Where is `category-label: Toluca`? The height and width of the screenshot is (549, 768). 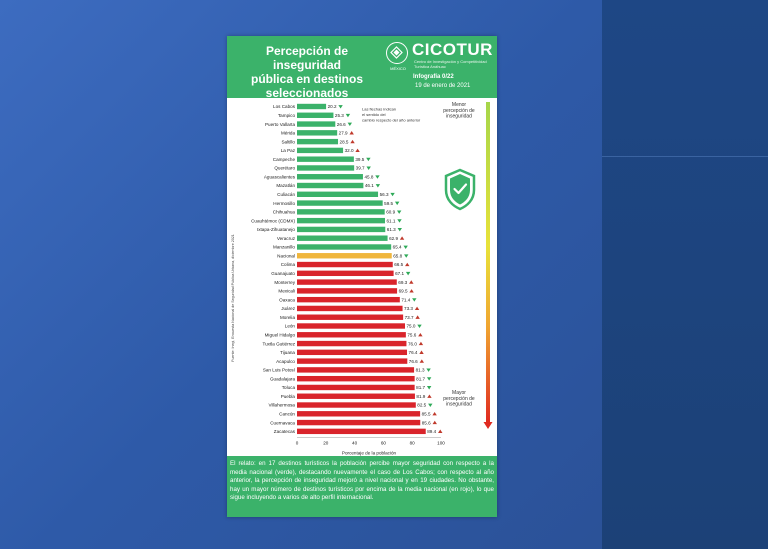 category-label: Toluca is located at coordinates (289, 387).